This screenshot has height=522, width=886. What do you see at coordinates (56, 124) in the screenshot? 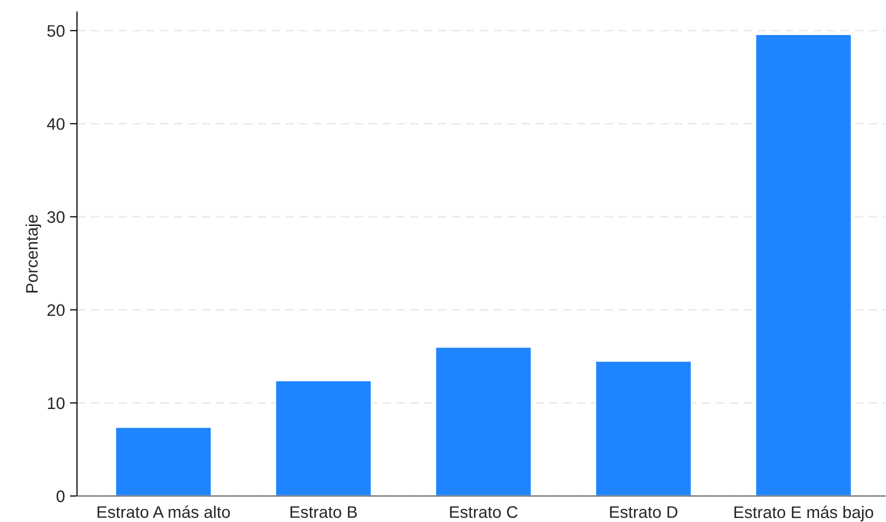
I see `y-tick-label: 40` at bounding box center [56, 124].